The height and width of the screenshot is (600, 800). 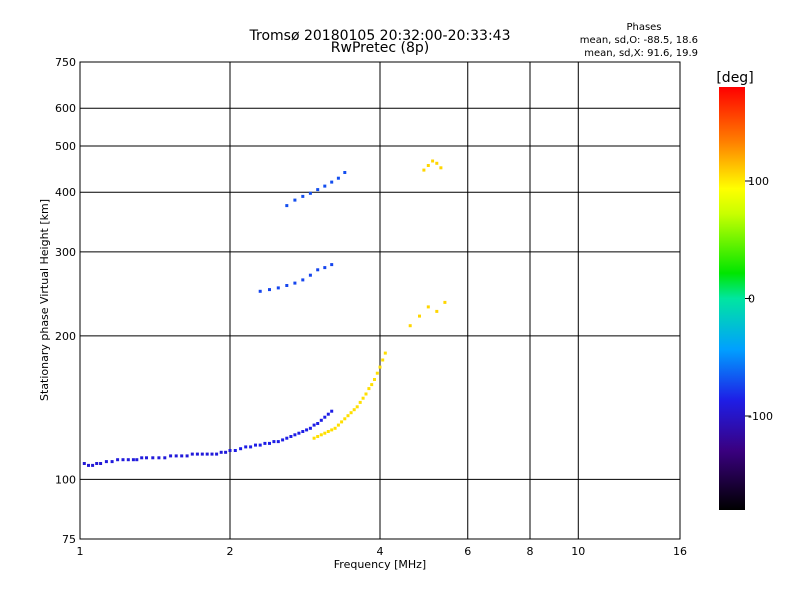 I want to click on y-tick-label: 75, so click(x=69, y=539).